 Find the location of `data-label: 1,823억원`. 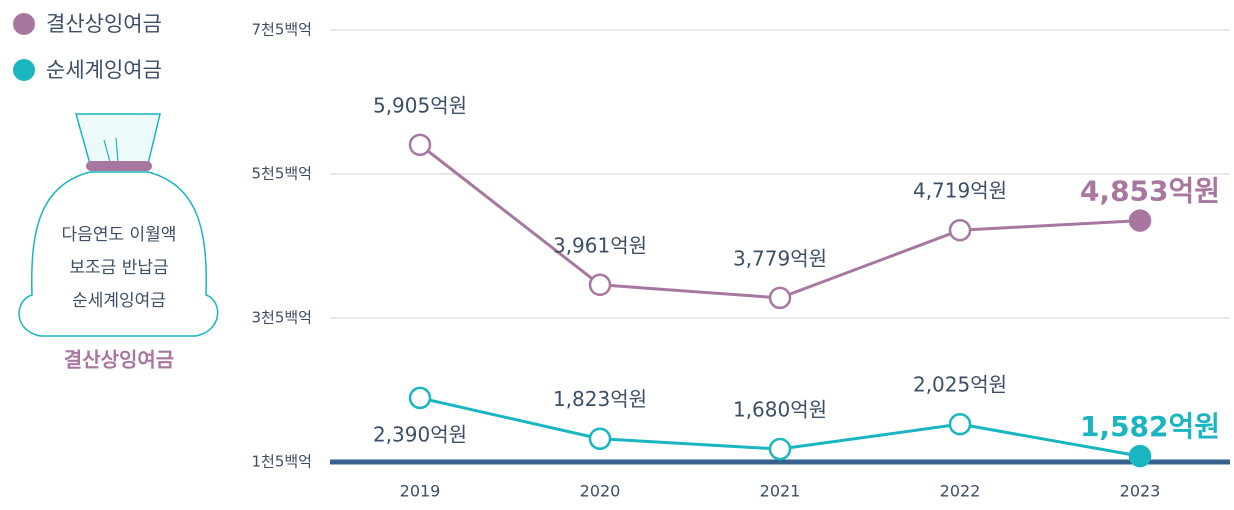

data-label: 1,823억원 is located at coordinates (600, 399).